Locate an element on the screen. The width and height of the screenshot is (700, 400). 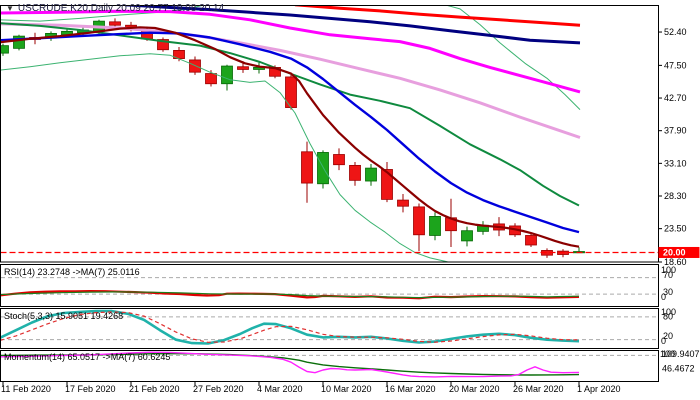
price-tick-label: 33.10 is located at coordinates (675, 163).